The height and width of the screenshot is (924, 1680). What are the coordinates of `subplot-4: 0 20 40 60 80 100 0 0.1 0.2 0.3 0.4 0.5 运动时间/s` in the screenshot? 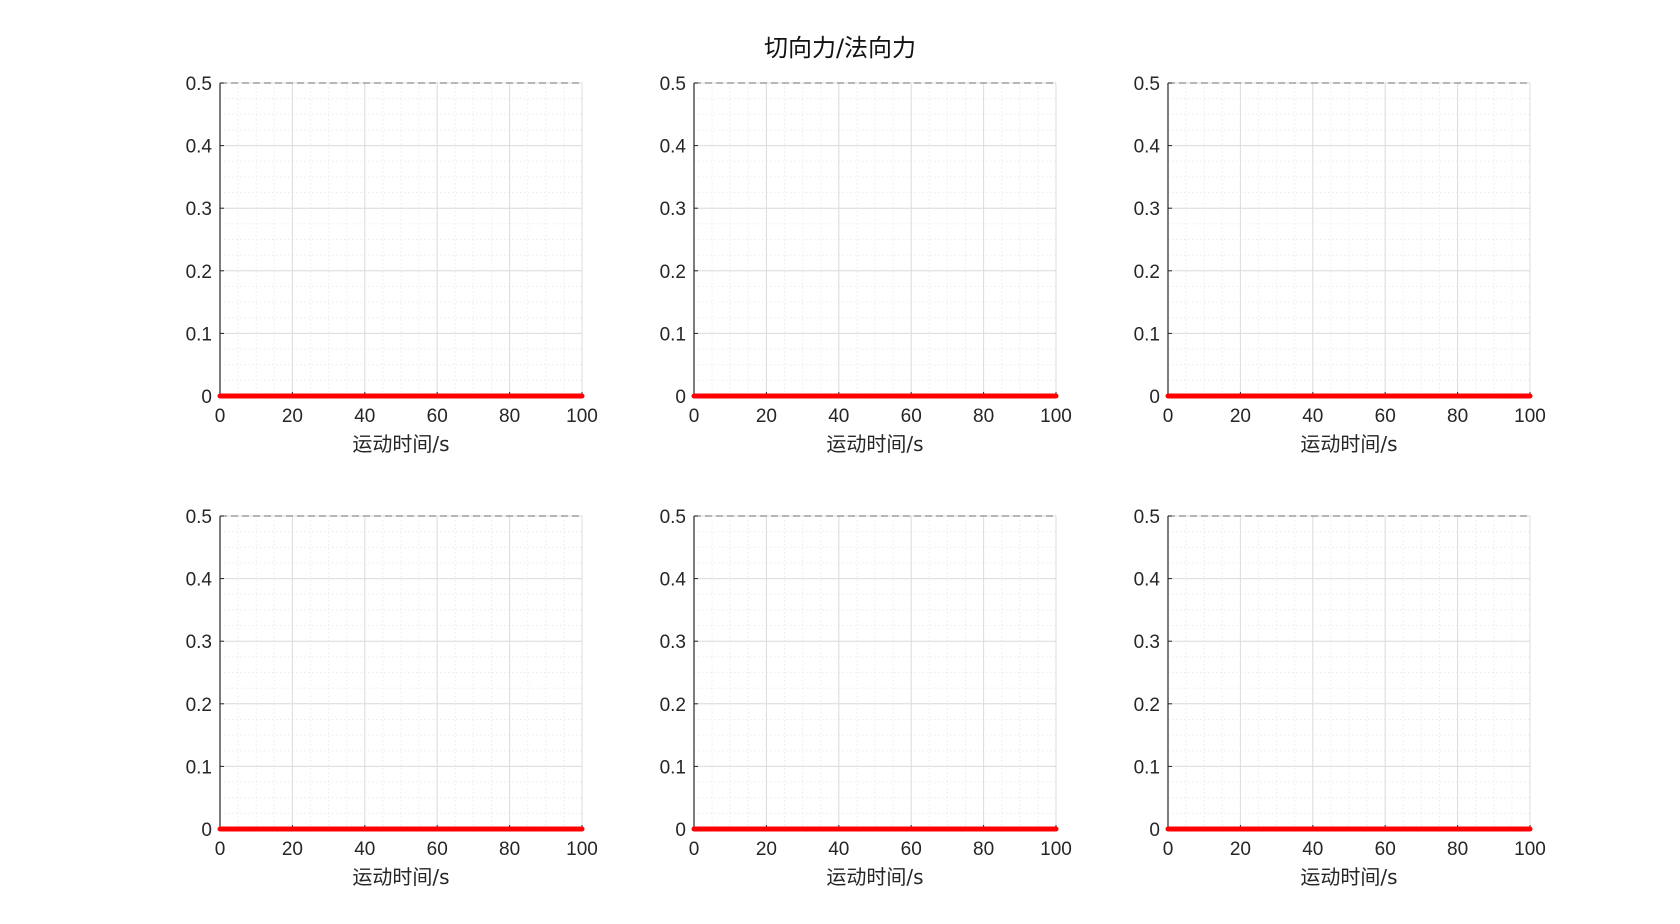 It's located at (392, 698).